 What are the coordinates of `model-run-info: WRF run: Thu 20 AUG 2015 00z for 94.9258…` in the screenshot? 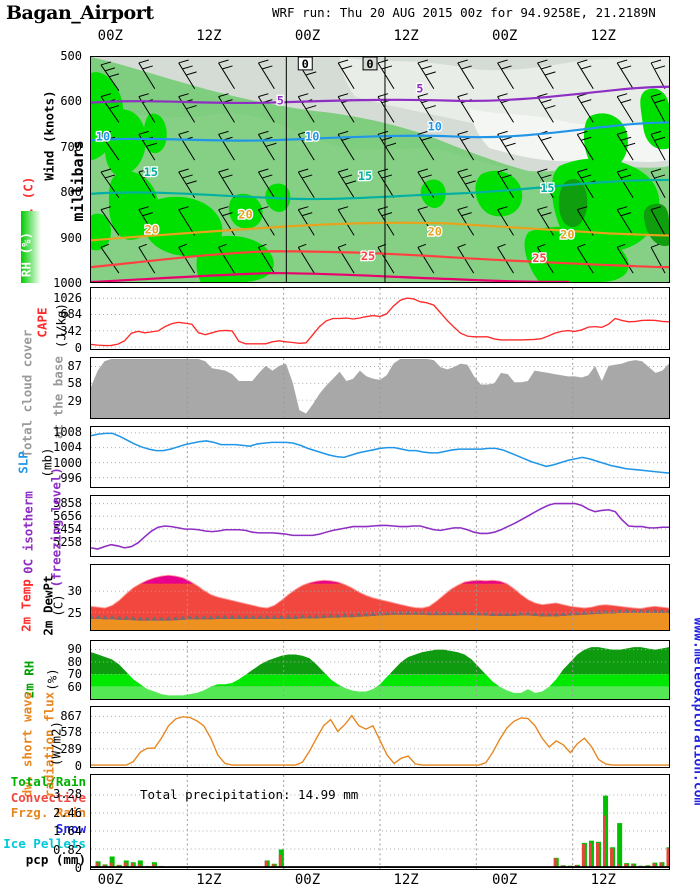 It's located at (464, 12).